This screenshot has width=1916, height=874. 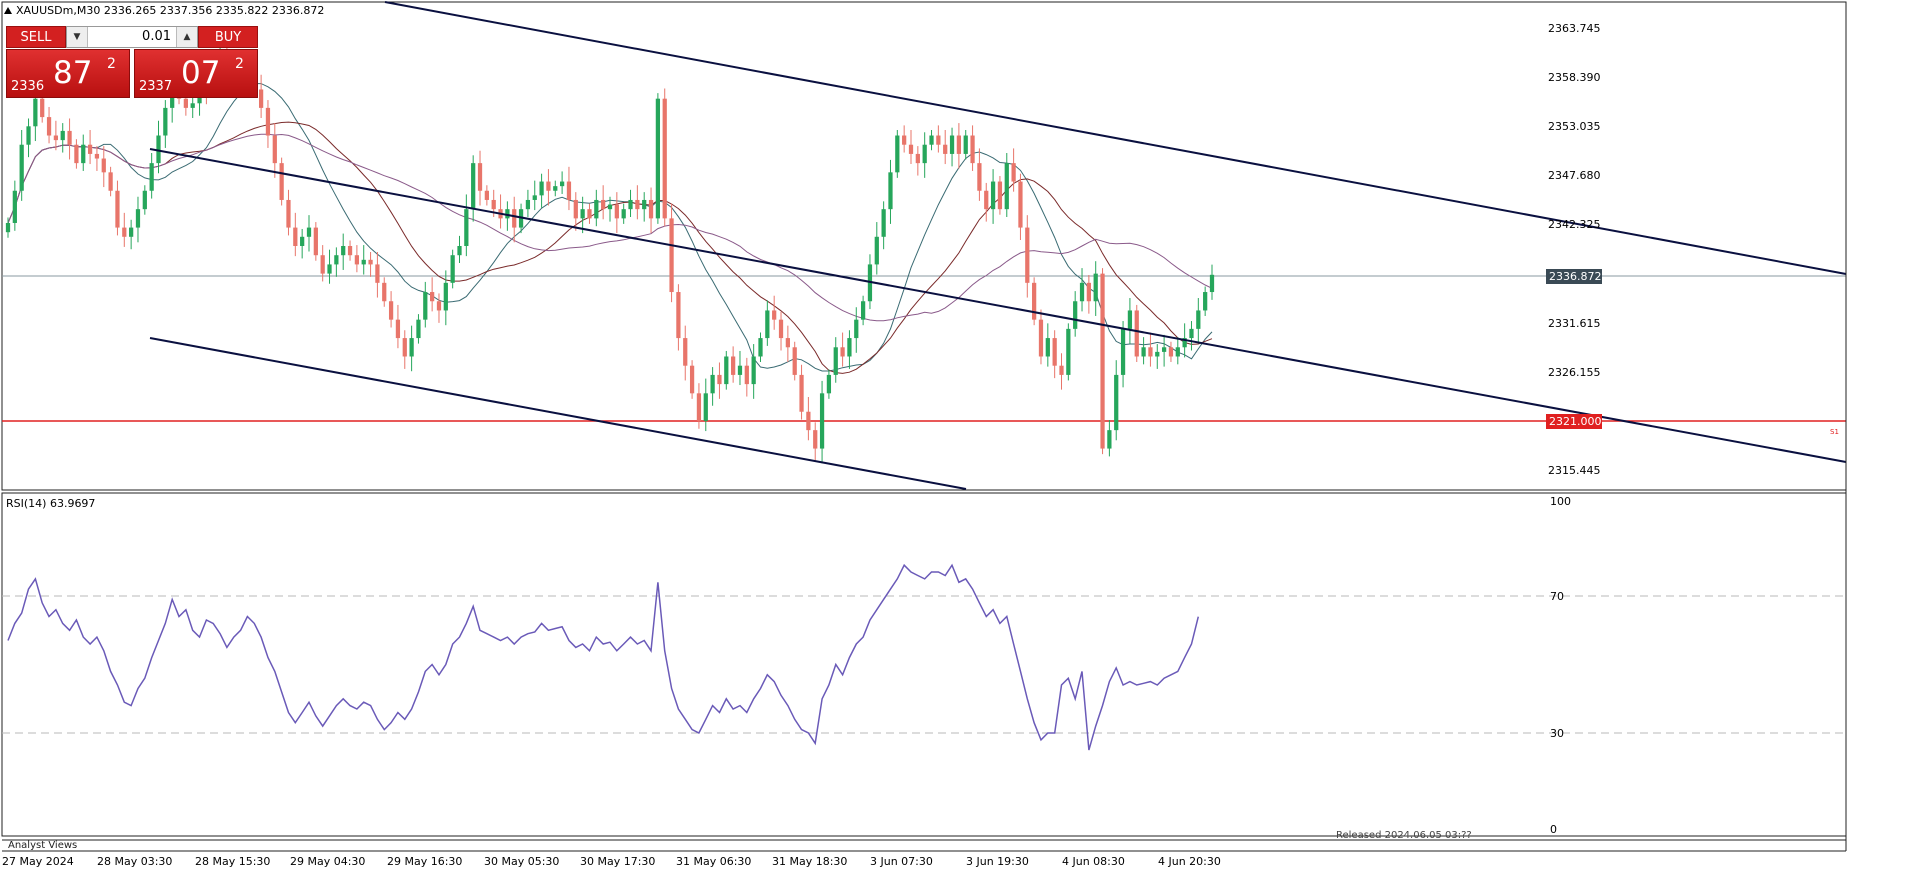 I want to click on support-level-label: S1, so click(x=1834, y=432).